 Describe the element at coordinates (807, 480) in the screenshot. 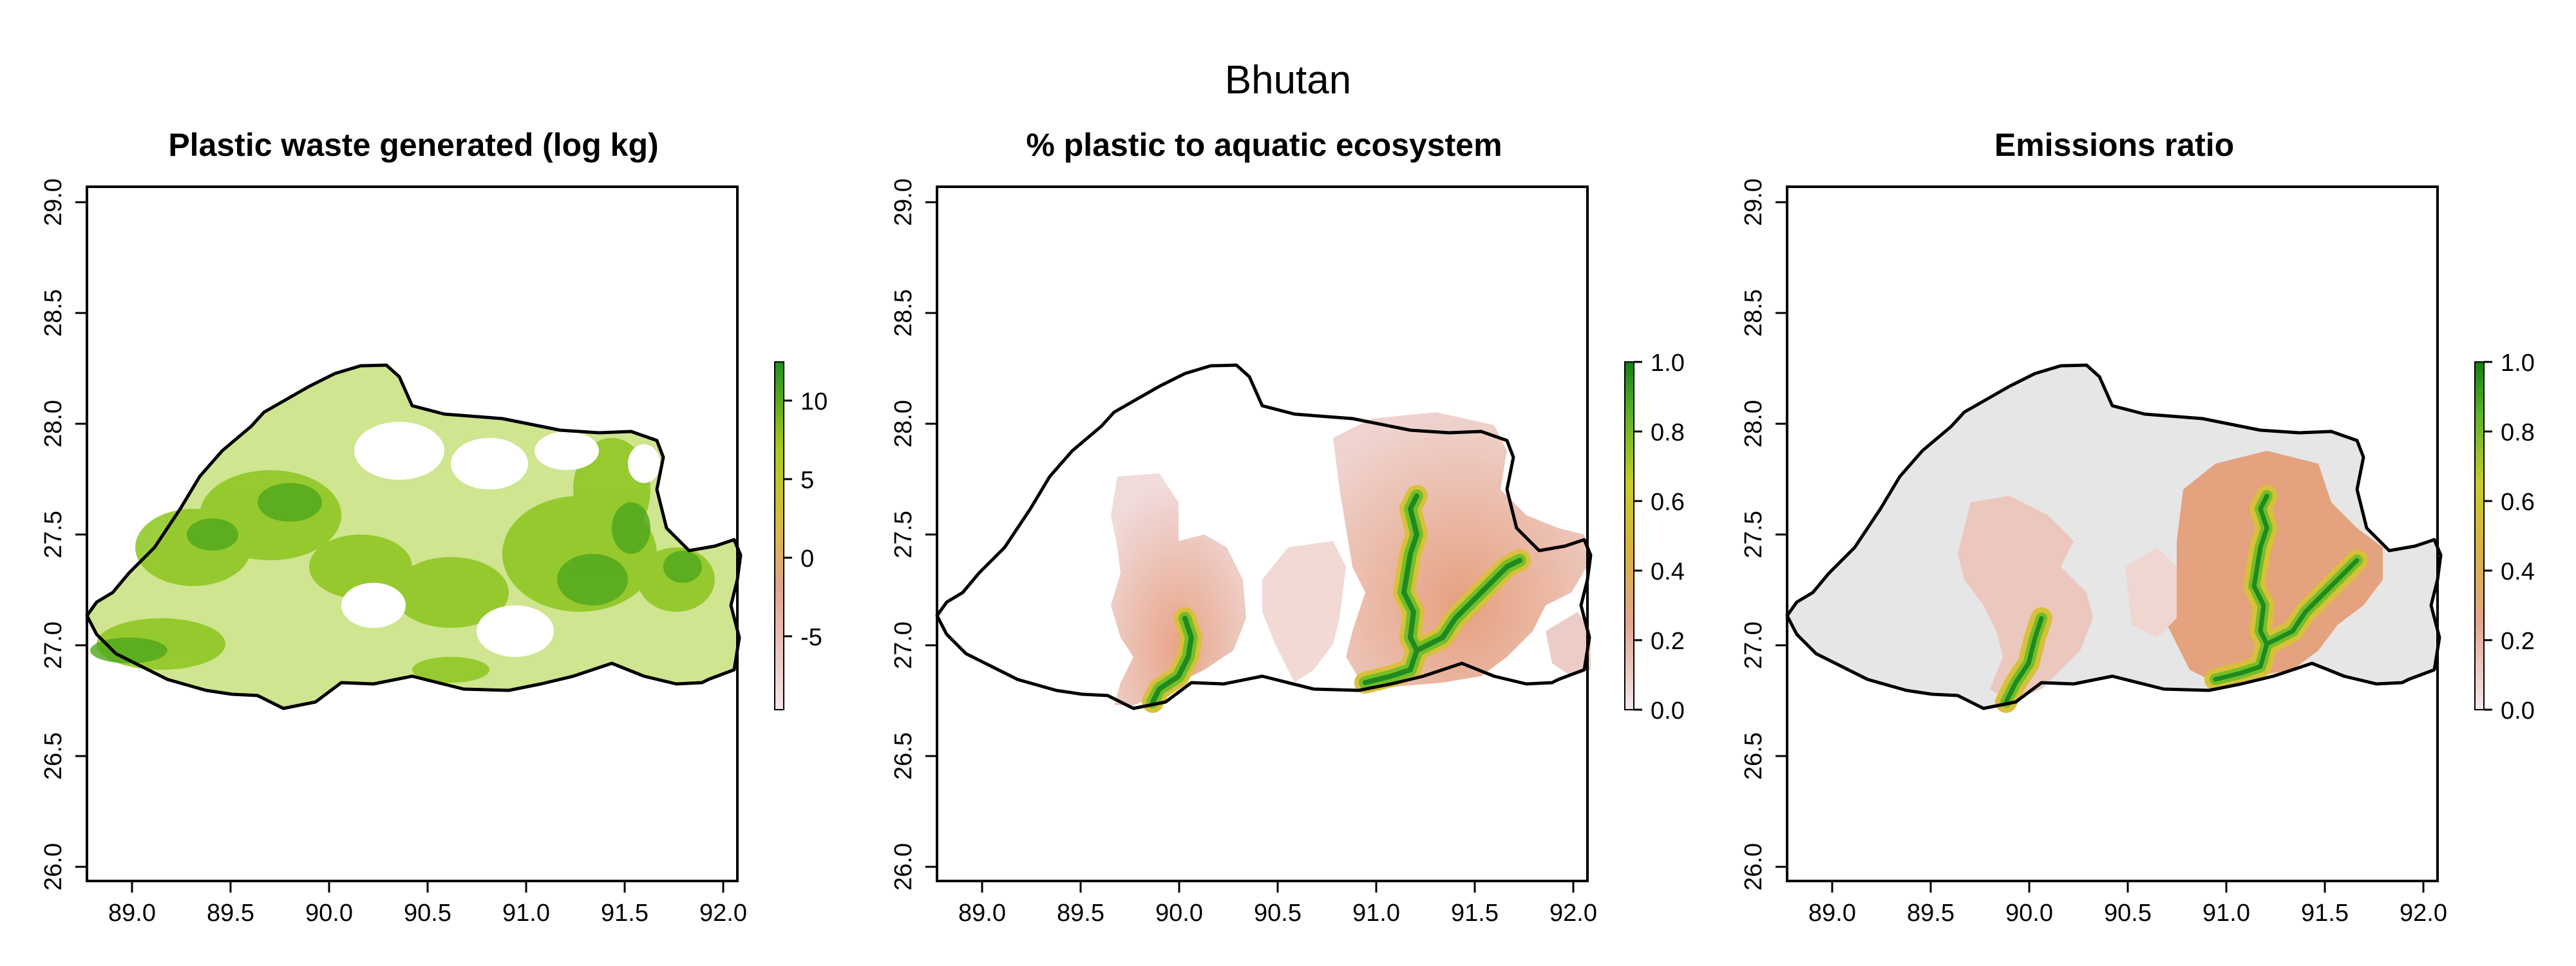

I see `legend-tick-label: 5` at that location.